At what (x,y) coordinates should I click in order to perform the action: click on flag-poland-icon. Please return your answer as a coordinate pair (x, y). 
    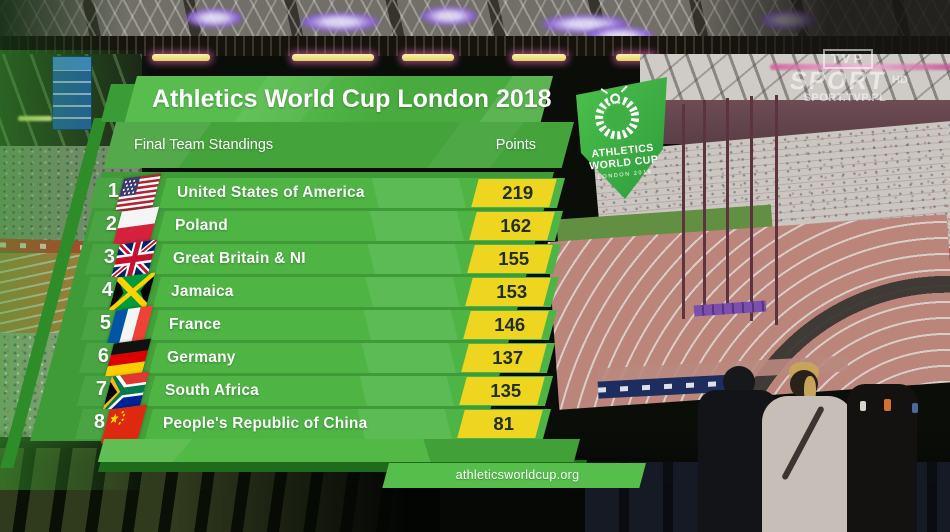
    Looking at the image, I should click on (136, 226).